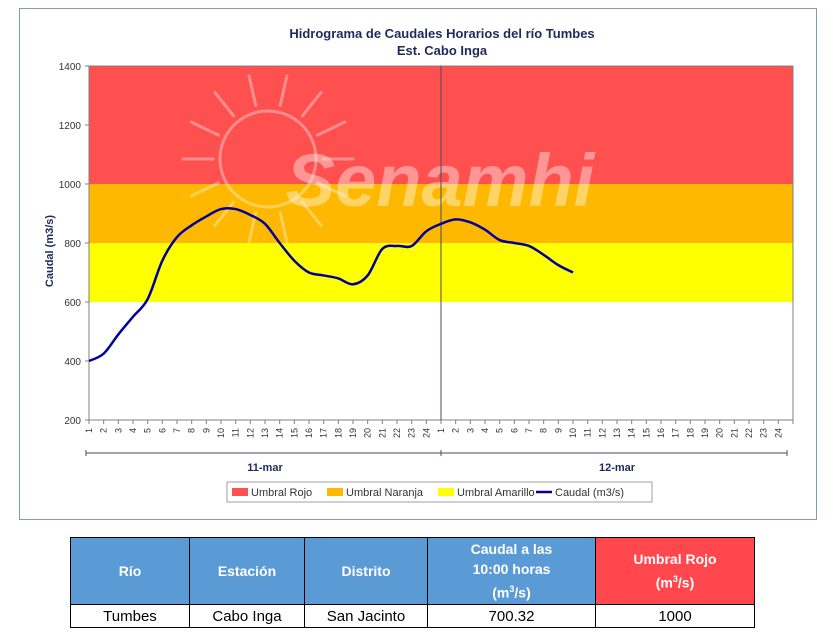  What do you see at coordinates (496, 493) in the screenshot?
I see `legend-label: Umbral Amarillo` at bounding box center [496, 493].